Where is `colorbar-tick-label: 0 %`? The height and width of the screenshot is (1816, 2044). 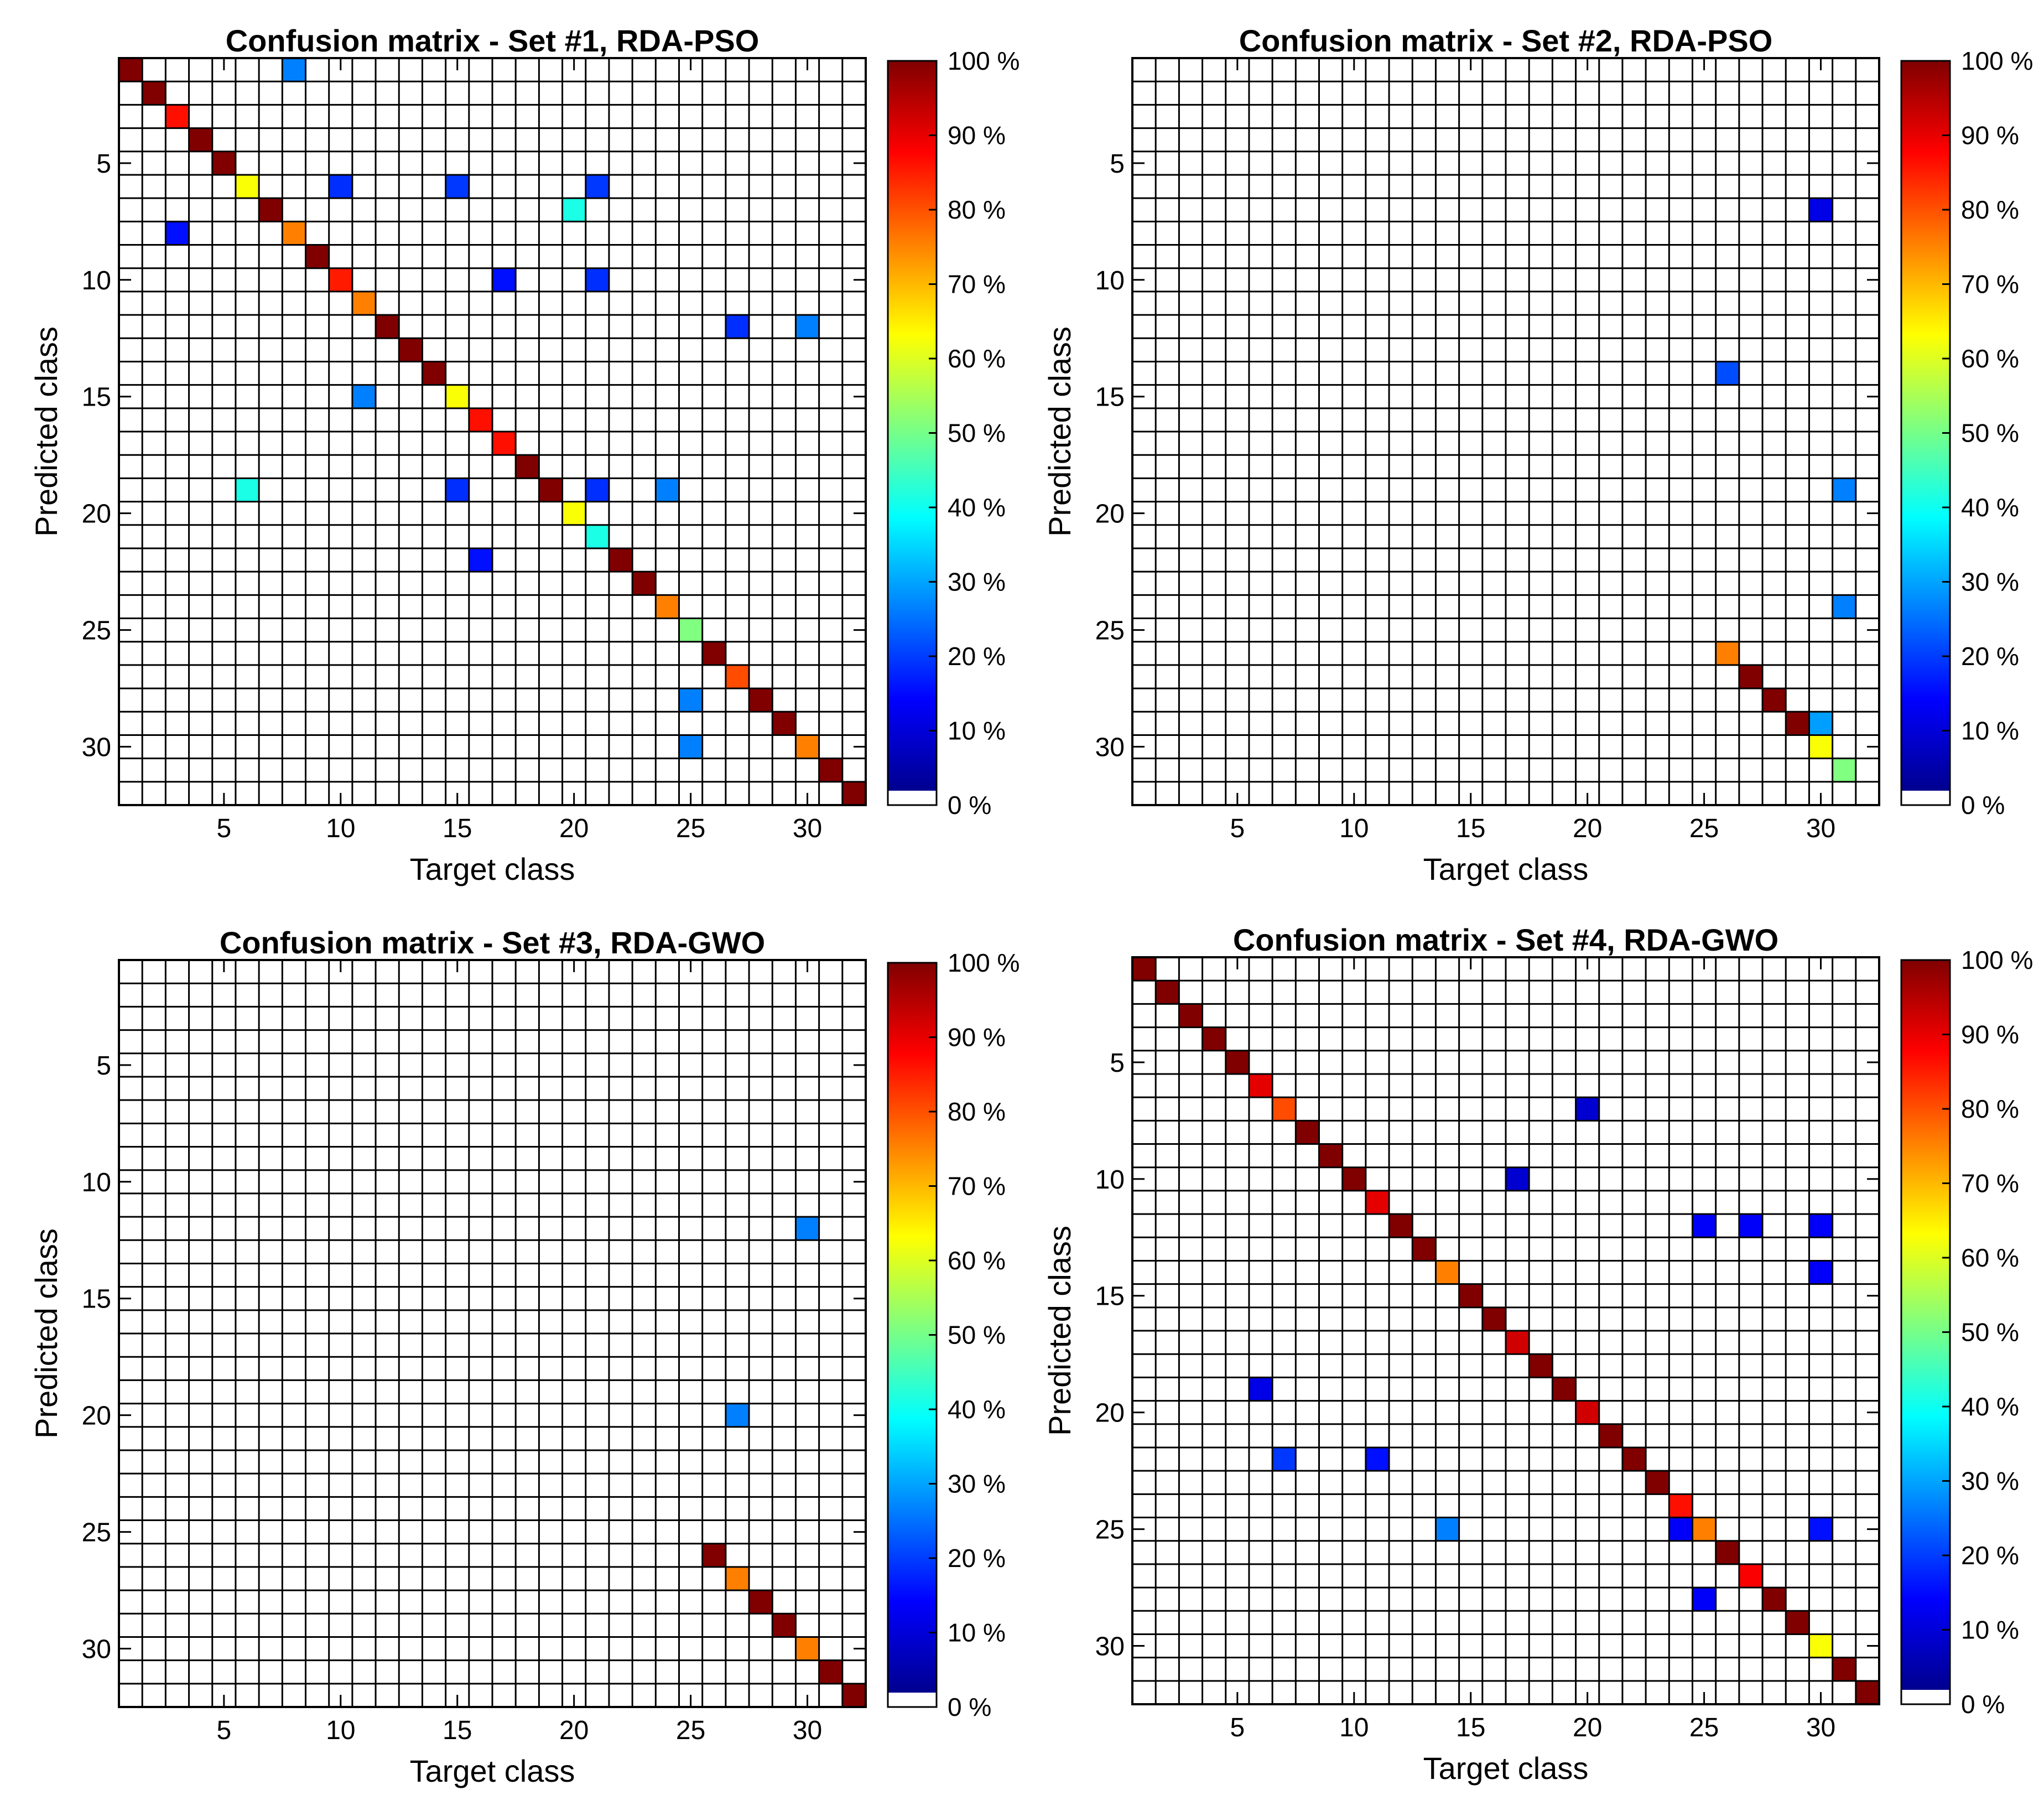 colorbar-tick-label: 0 % is located at coordinates (1983, 805).